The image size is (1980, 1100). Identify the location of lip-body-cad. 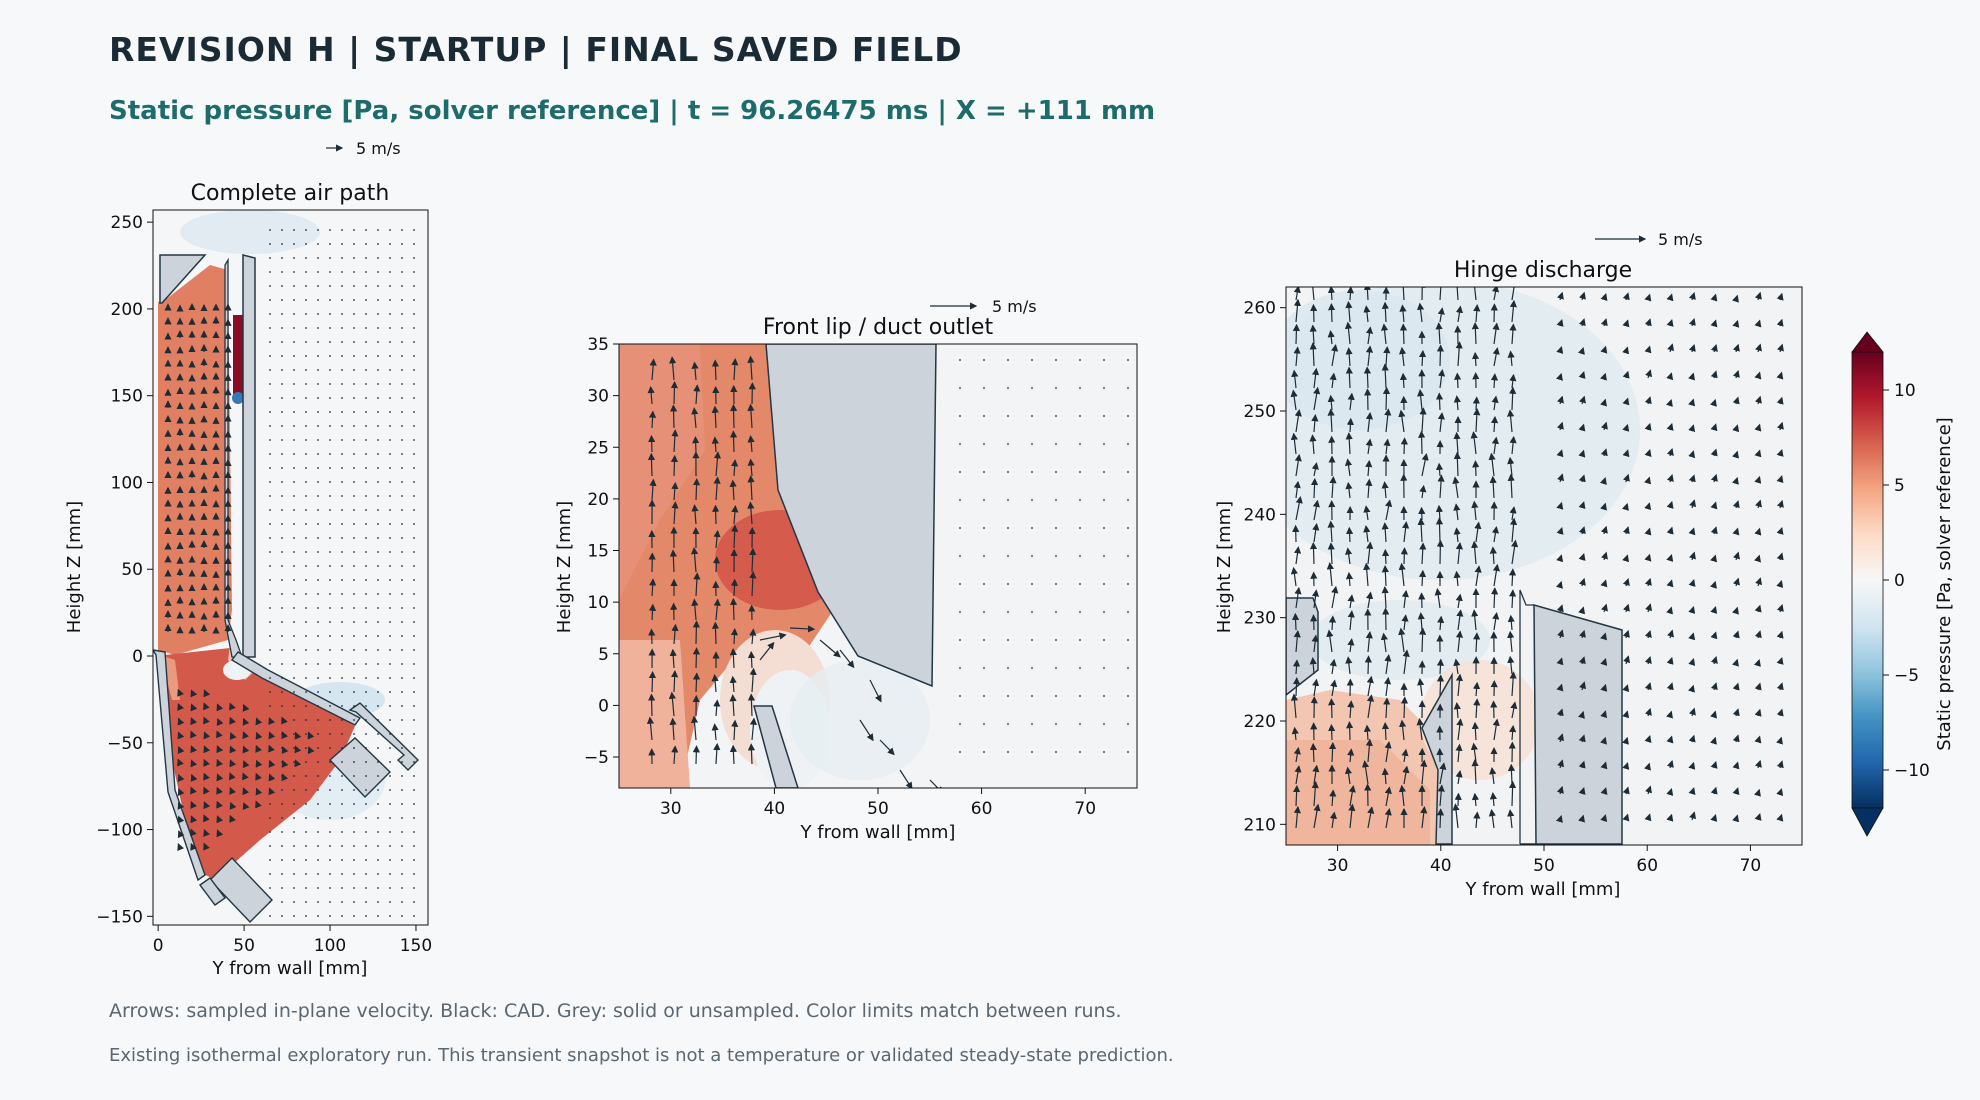
(851, 516).